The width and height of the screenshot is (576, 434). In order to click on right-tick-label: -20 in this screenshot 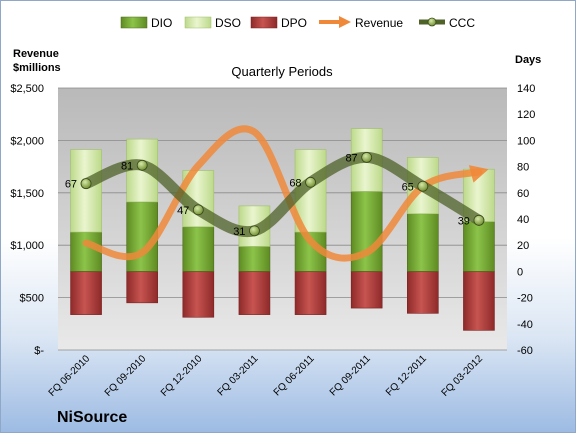, I will do `click(525, 299)`.